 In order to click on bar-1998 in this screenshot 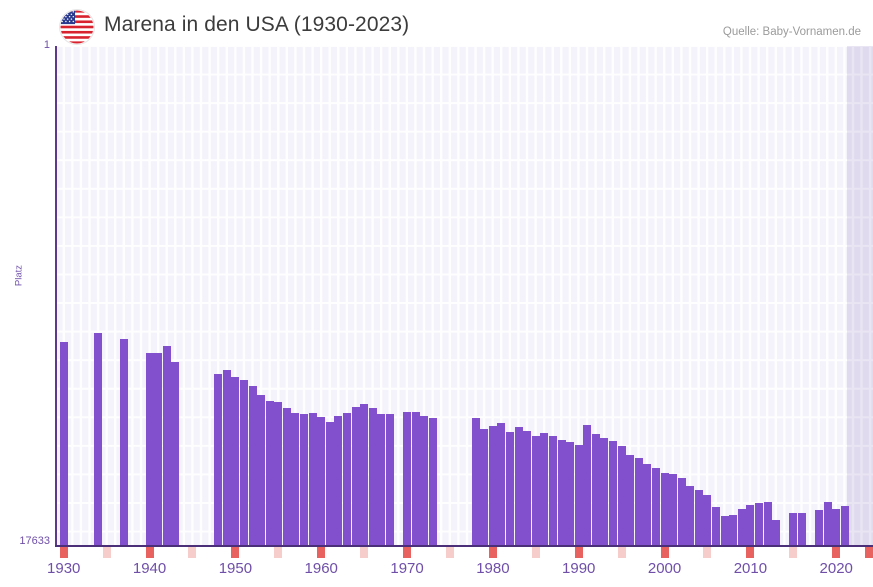, I will do `click(647, 505)`.